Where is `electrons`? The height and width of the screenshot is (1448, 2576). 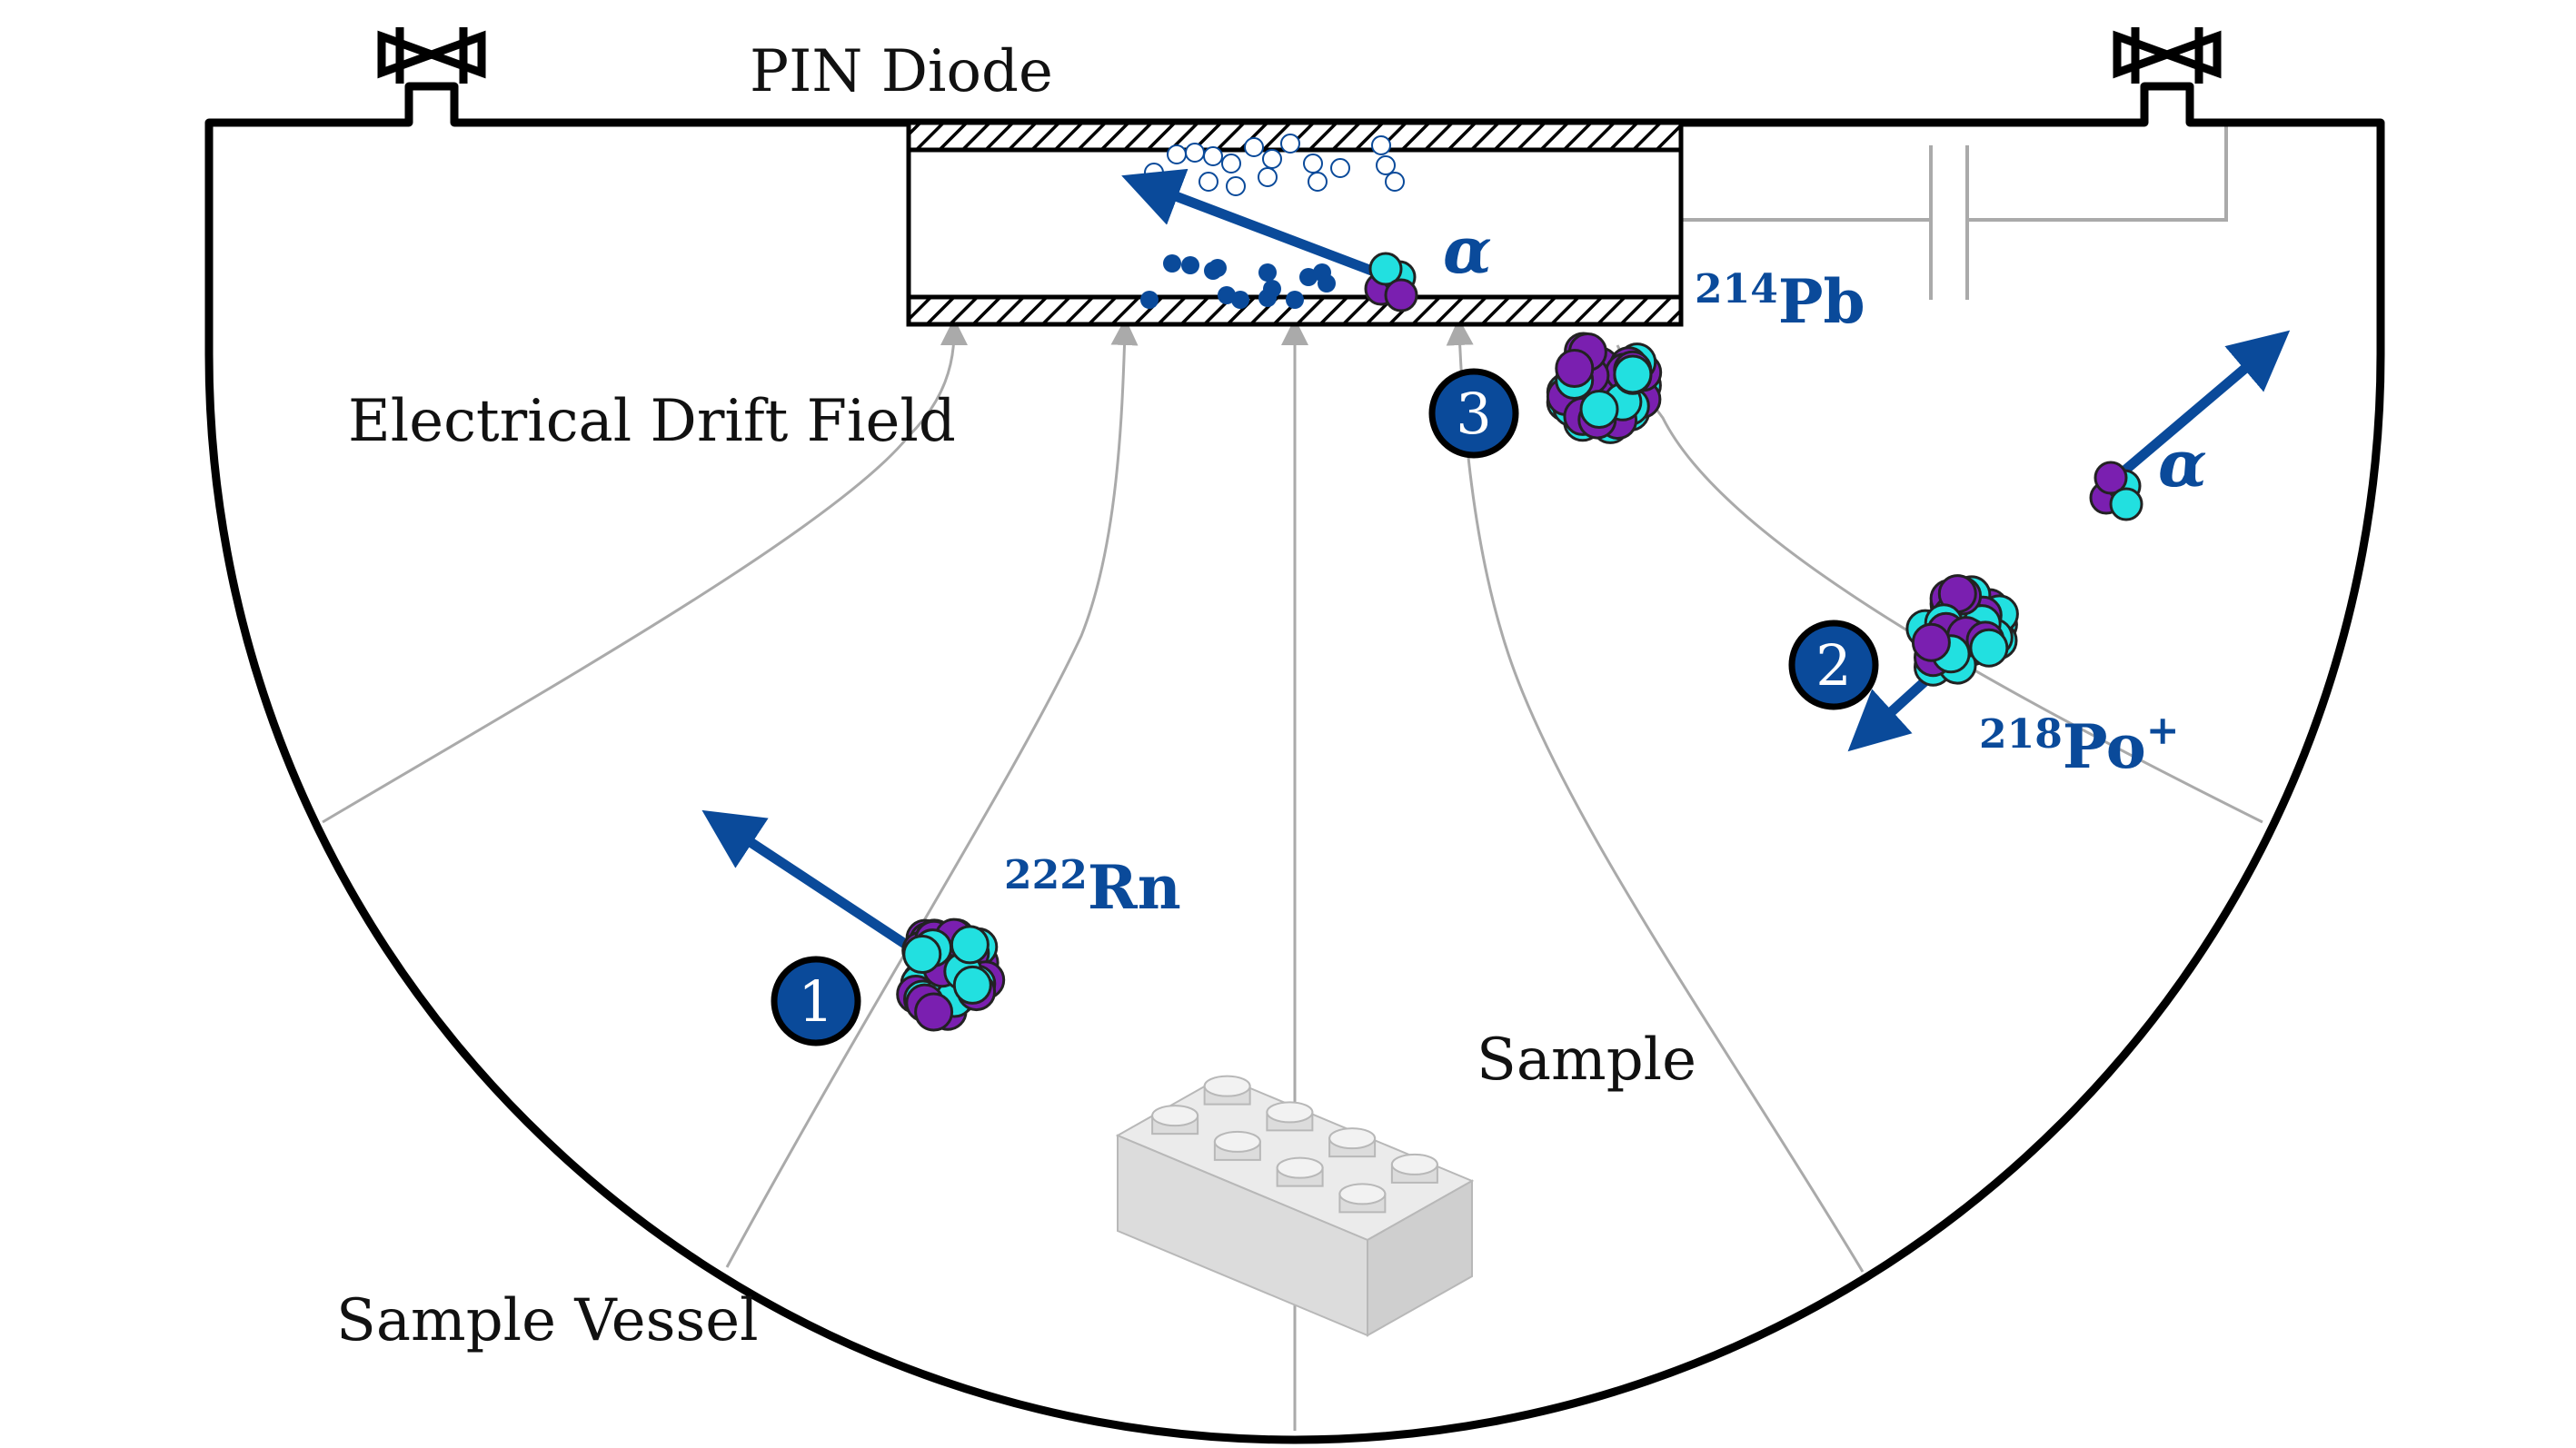
electrons is located at coordinates (1238, 281).